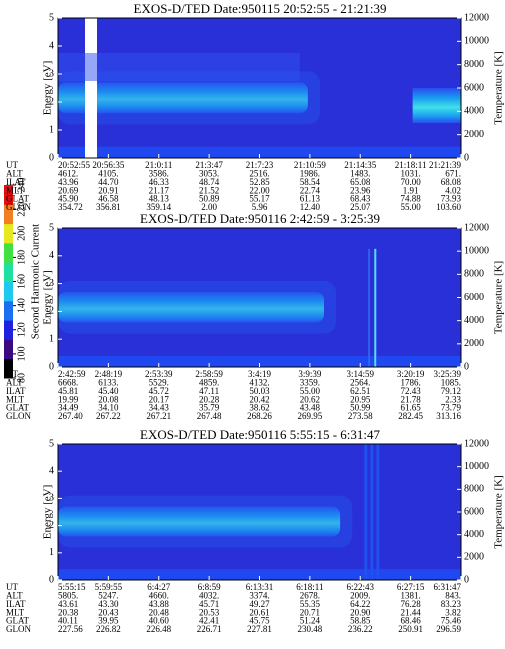  What do you see at coordinates (259, 612) in the screenshot?
I see `table-cell: 20.61` at bounding box center [259, 612].